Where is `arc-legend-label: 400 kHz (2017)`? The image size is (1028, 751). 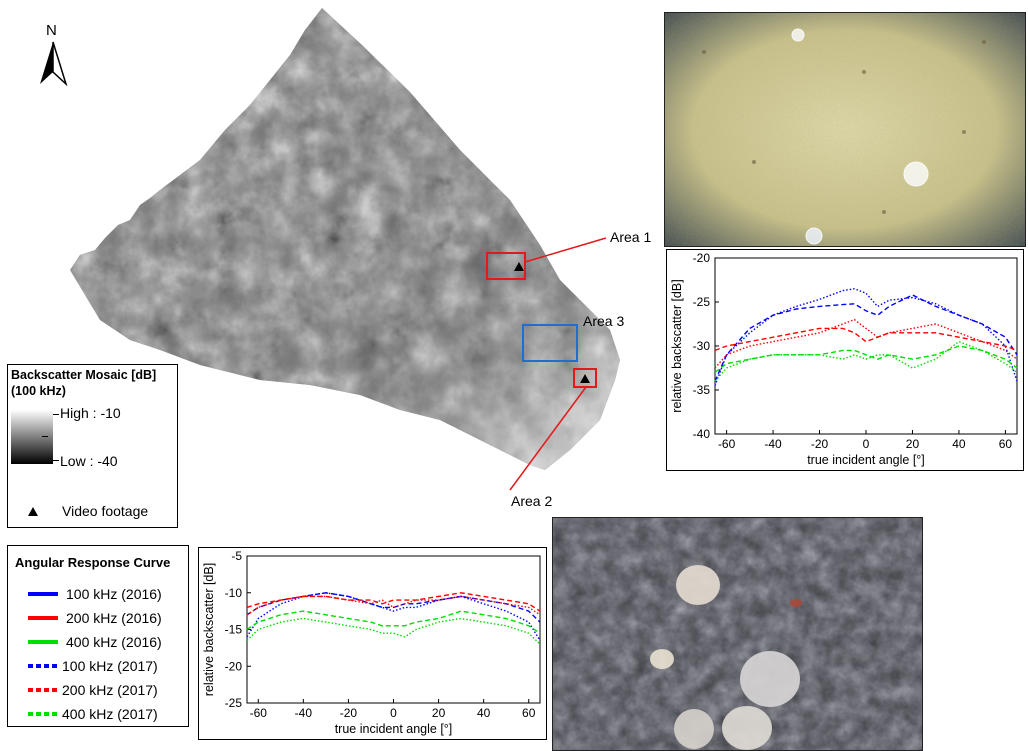 arc-legend-label: 400 kHz (2017) is located at coordinates (110, 714).